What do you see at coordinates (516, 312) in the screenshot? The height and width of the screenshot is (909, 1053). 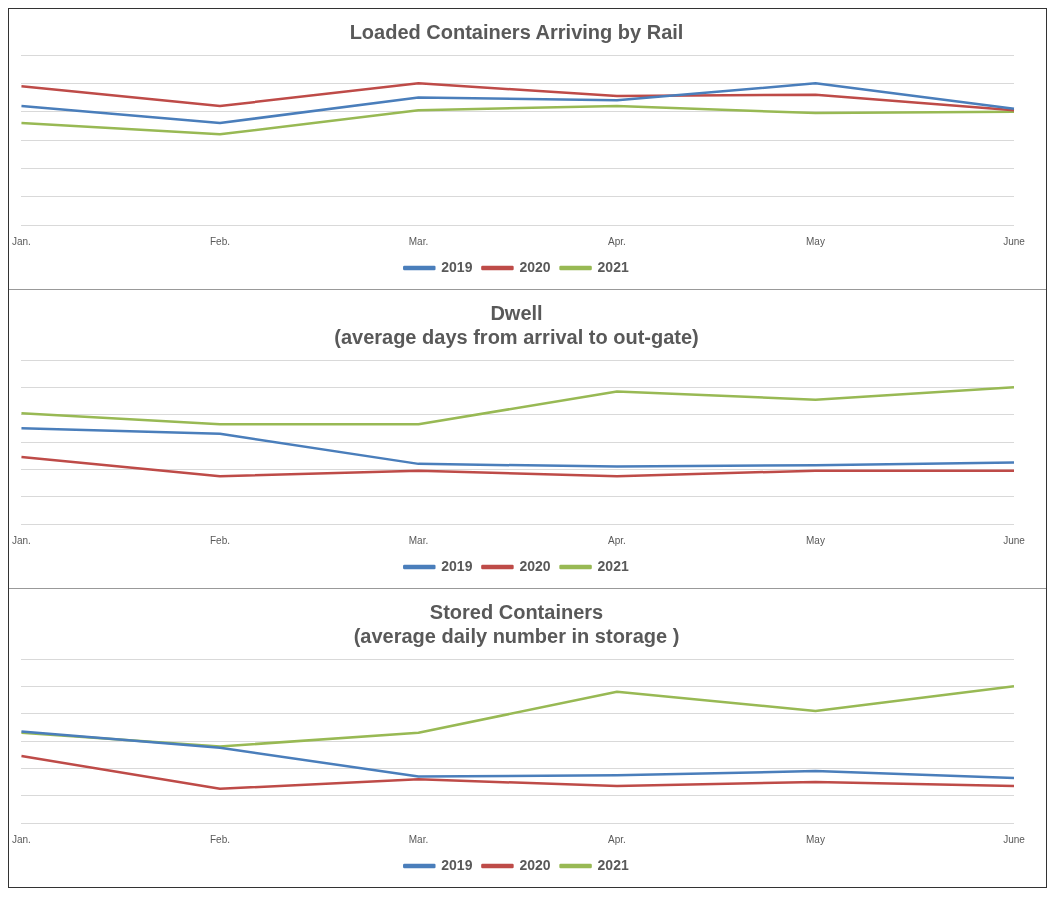 I see `chart-title: Dwell` at bounding box center [516, 312].